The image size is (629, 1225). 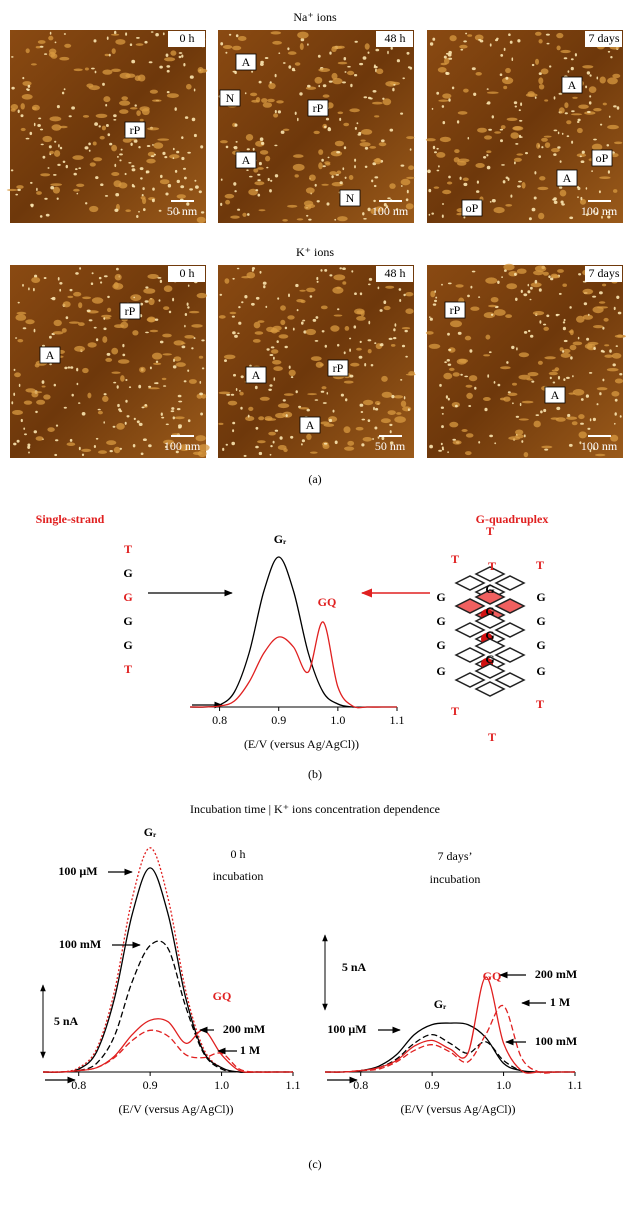 What do you see at coordinates (256, 375) in the screenshot?
I see `tag-box` at bounding box center [256, 375].